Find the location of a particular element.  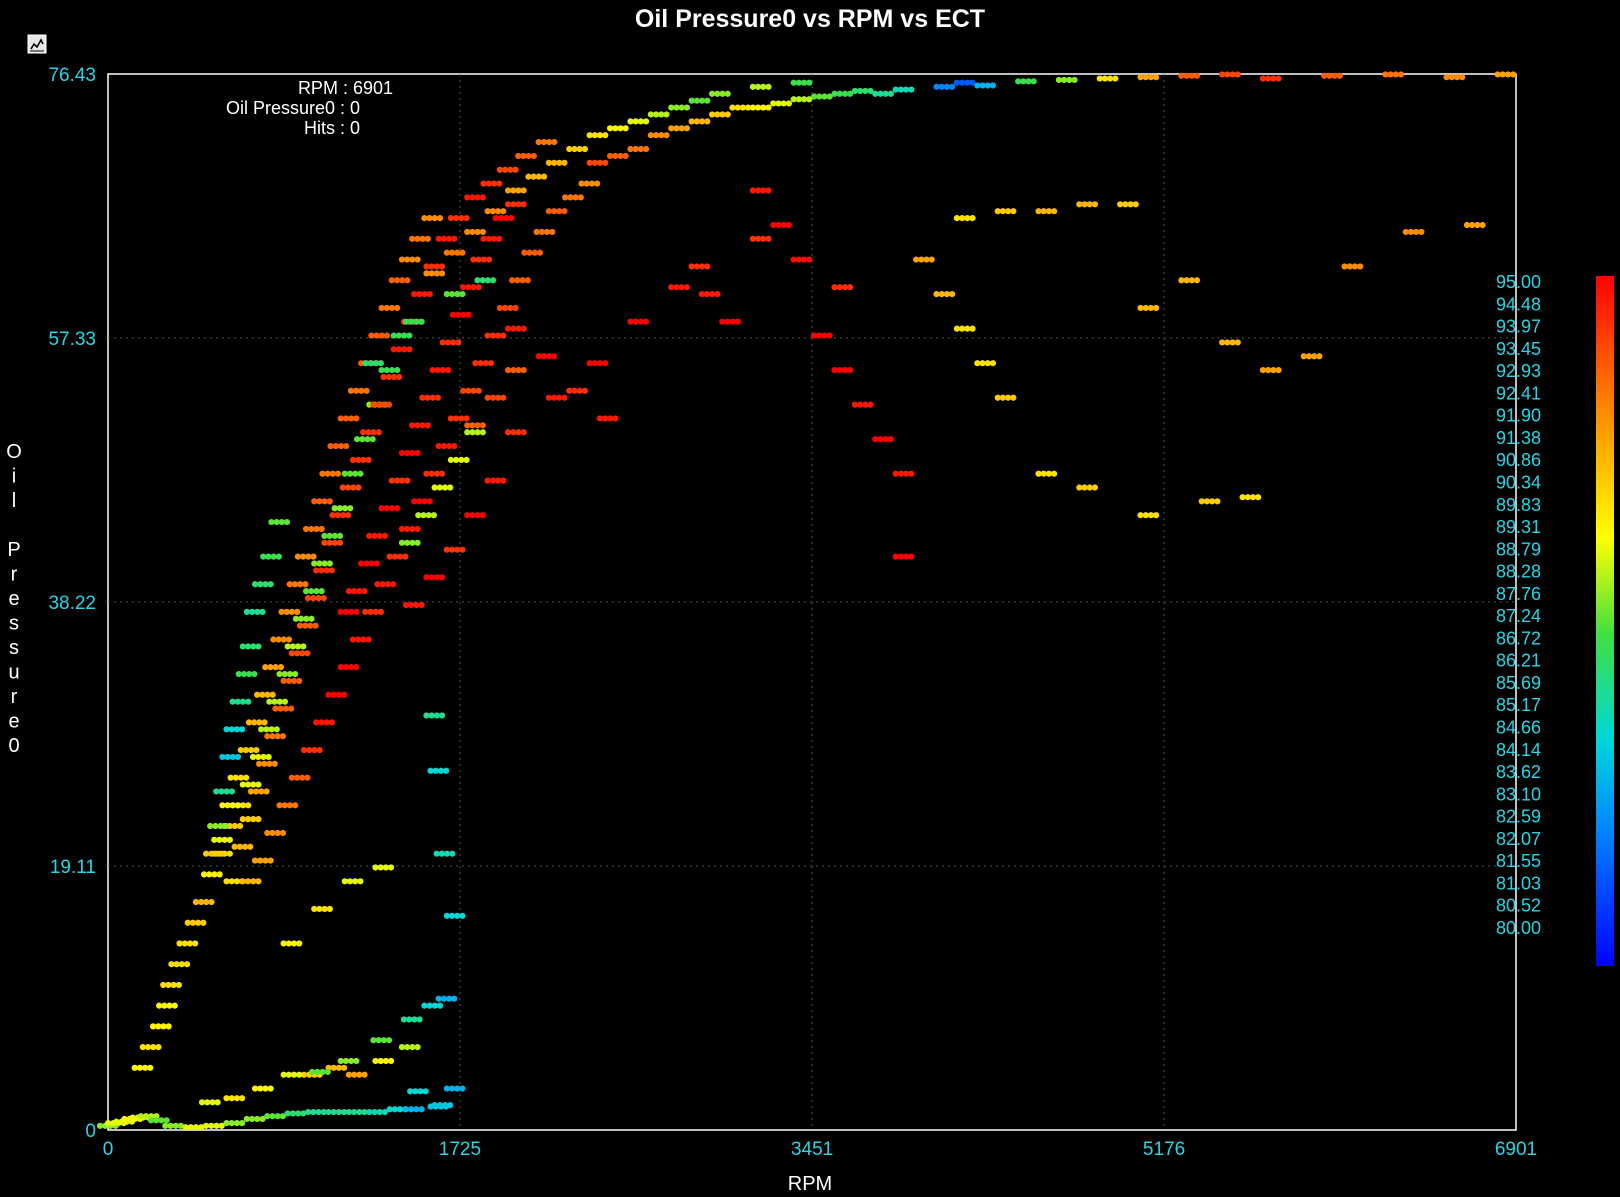

colorbar-tick-label: 80.52 is located at coordinates (1518, 906).